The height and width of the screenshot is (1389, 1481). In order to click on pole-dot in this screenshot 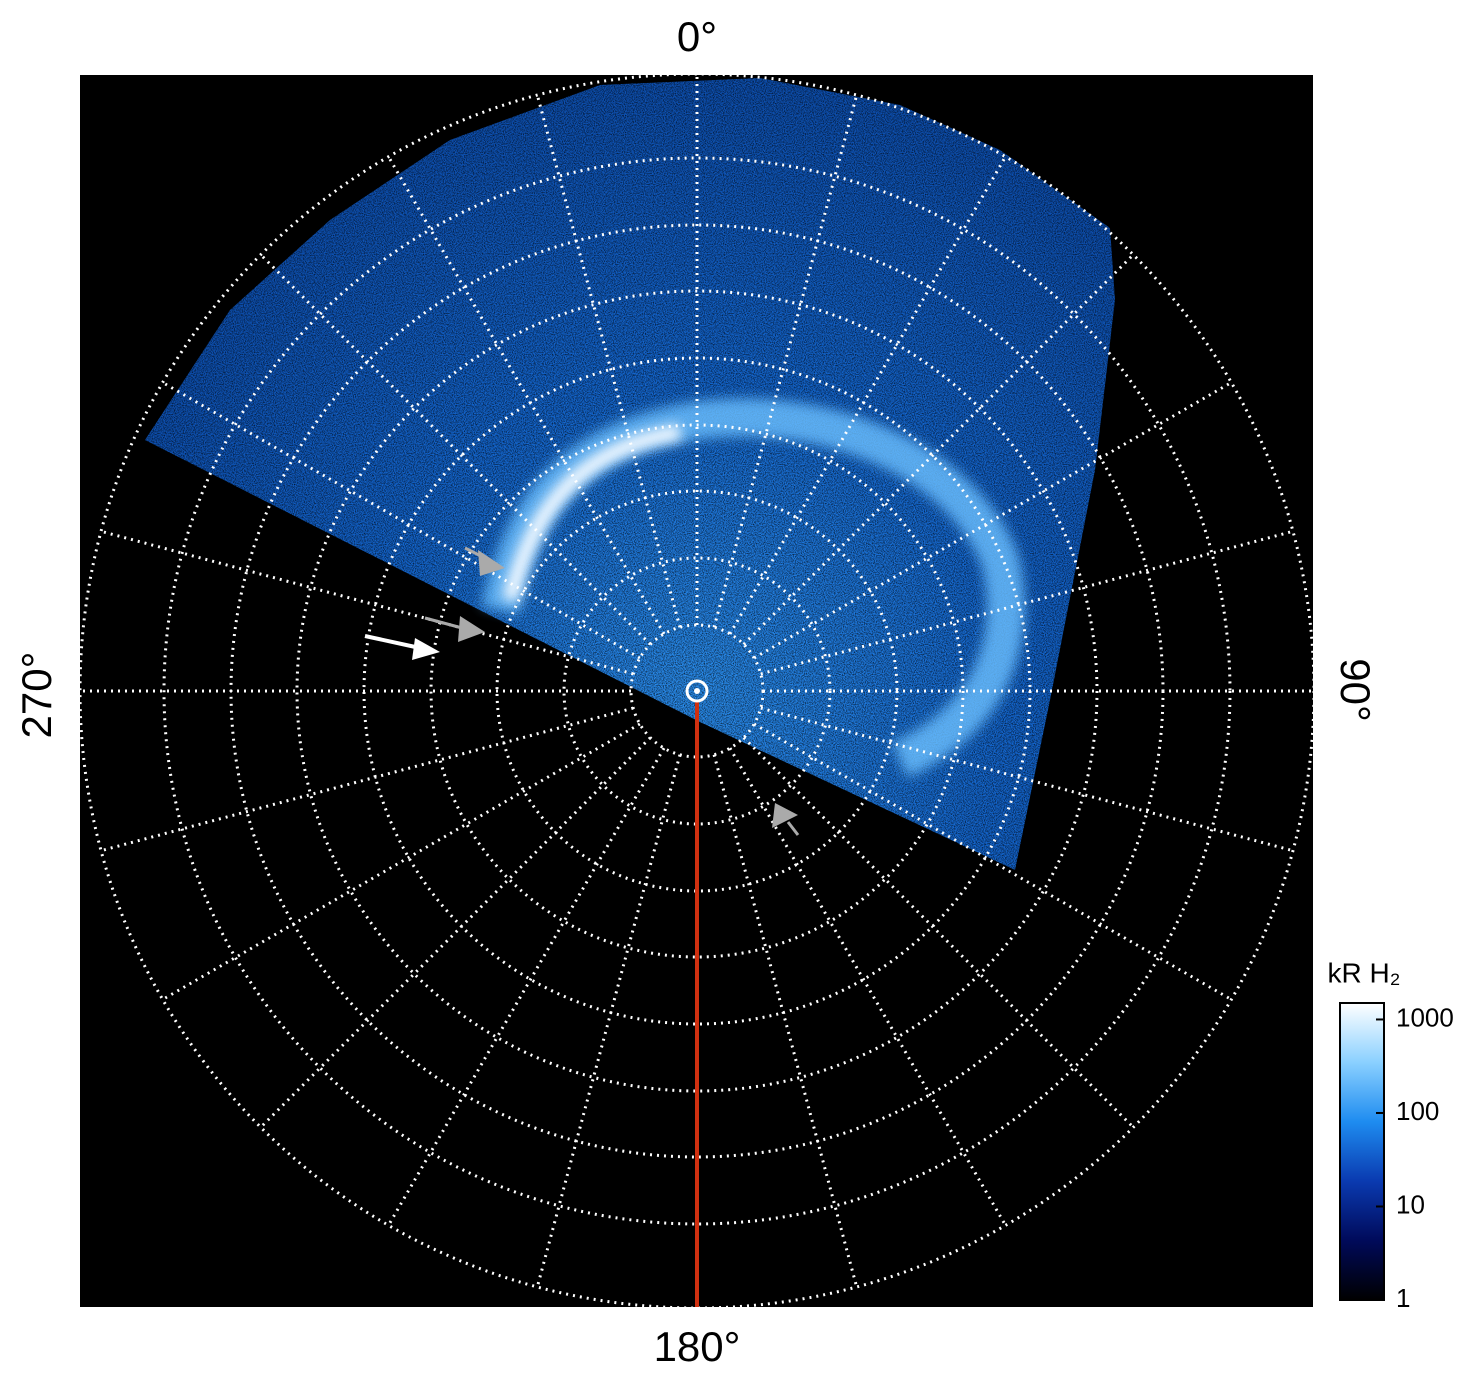, I will do `click(697, 691)`.